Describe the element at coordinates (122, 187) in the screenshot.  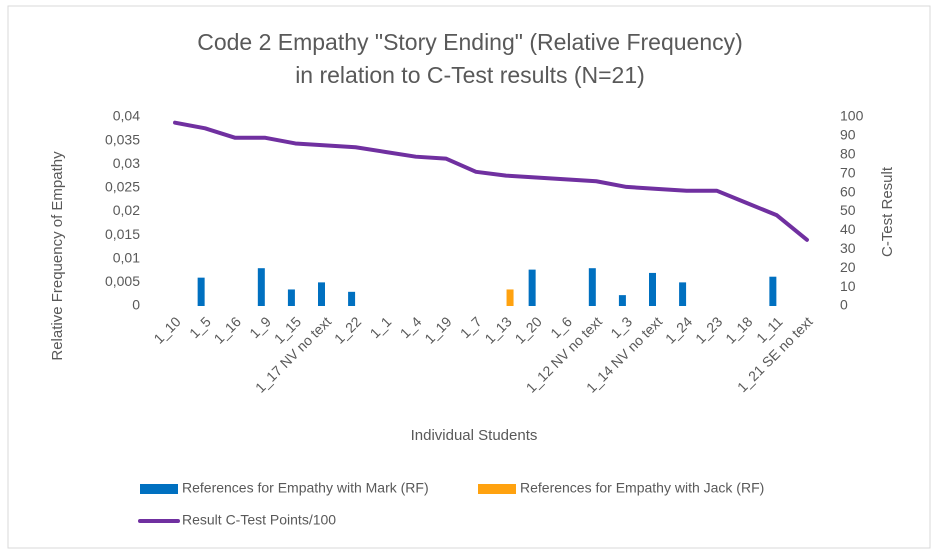
I see `y-tick-label: 0,025` at that location.